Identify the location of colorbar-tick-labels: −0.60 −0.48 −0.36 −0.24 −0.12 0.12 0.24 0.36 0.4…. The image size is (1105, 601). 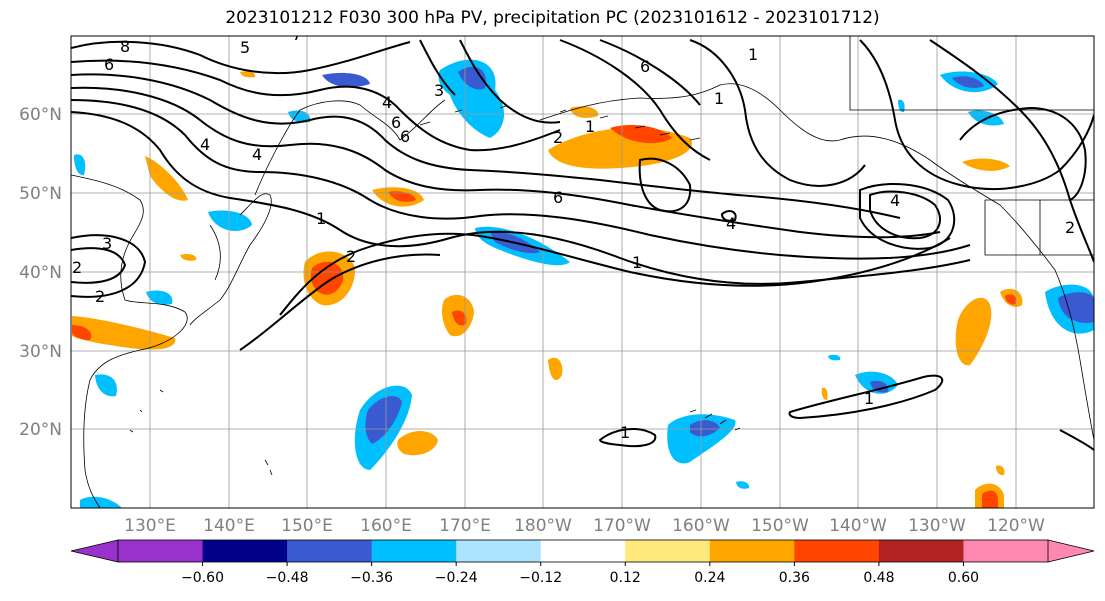
(580, 574).